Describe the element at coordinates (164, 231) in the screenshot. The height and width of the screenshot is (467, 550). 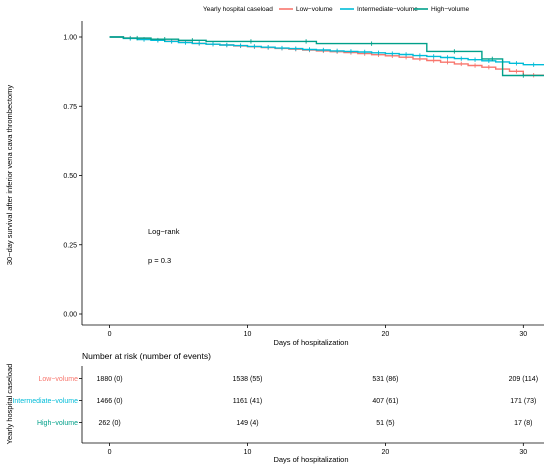
I see `logrank-label: Log−rank` at that location.